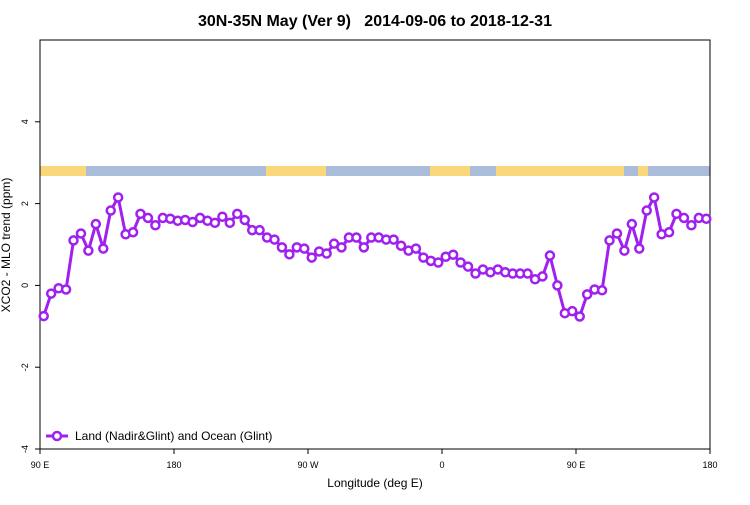 The height and width of the screenshot is (505, 750). What do you see at coordinates (6, 245) in the screenshot?
I see `y-axis-label: XCO2 - MLO trend (ppm)` at bounding box center [6, 245].